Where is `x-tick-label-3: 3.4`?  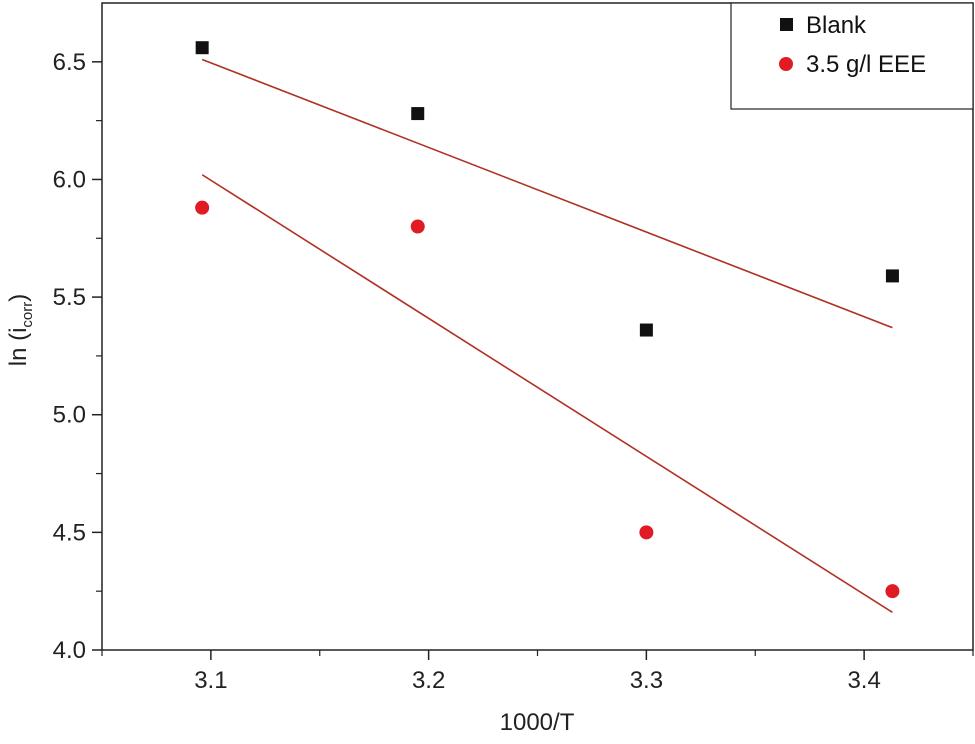 x-tick-label-3: 3.4 is located at coordinates (863, 680).